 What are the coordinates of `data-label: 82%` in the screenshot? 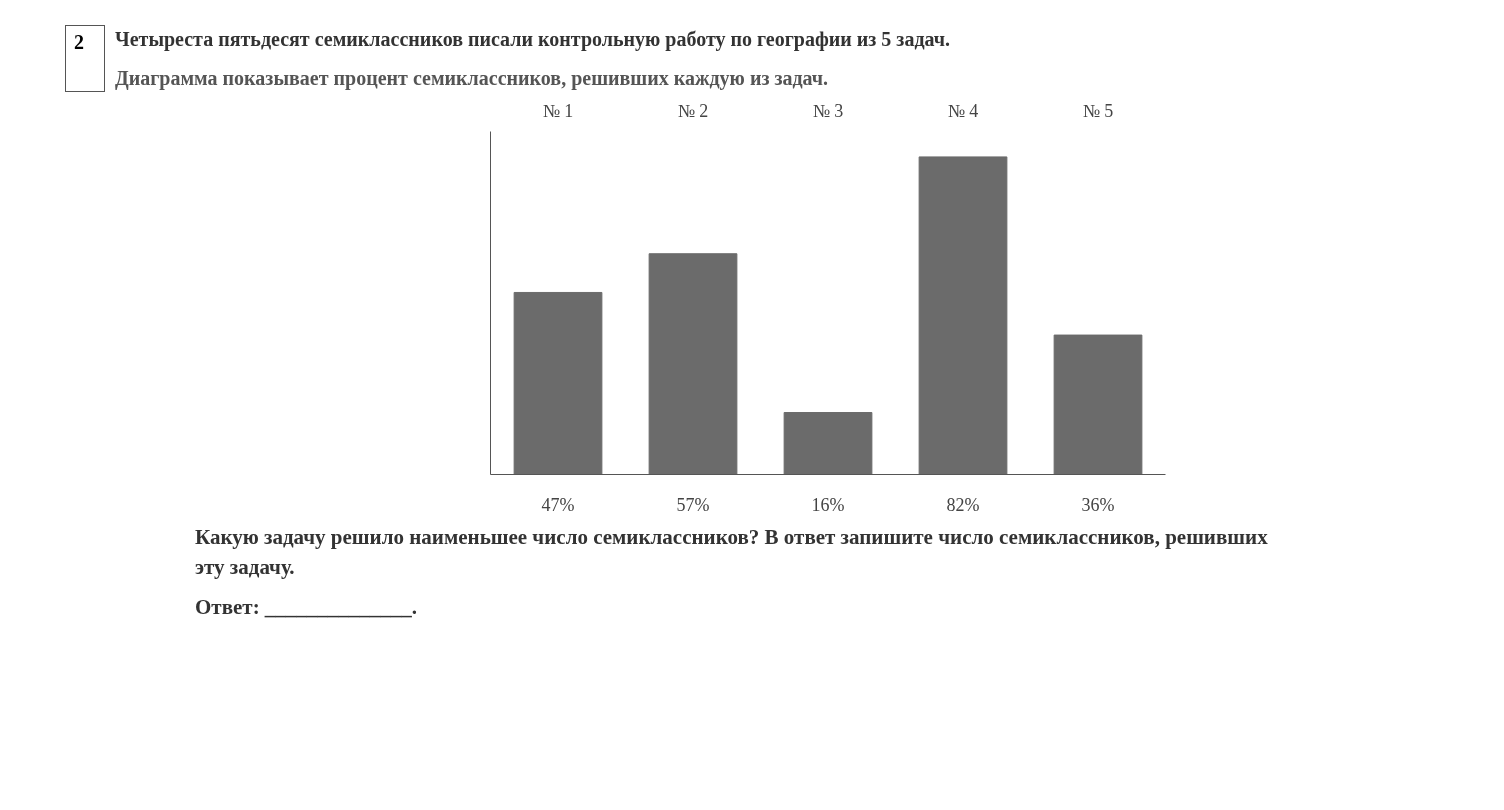 It's located at (963, 504).